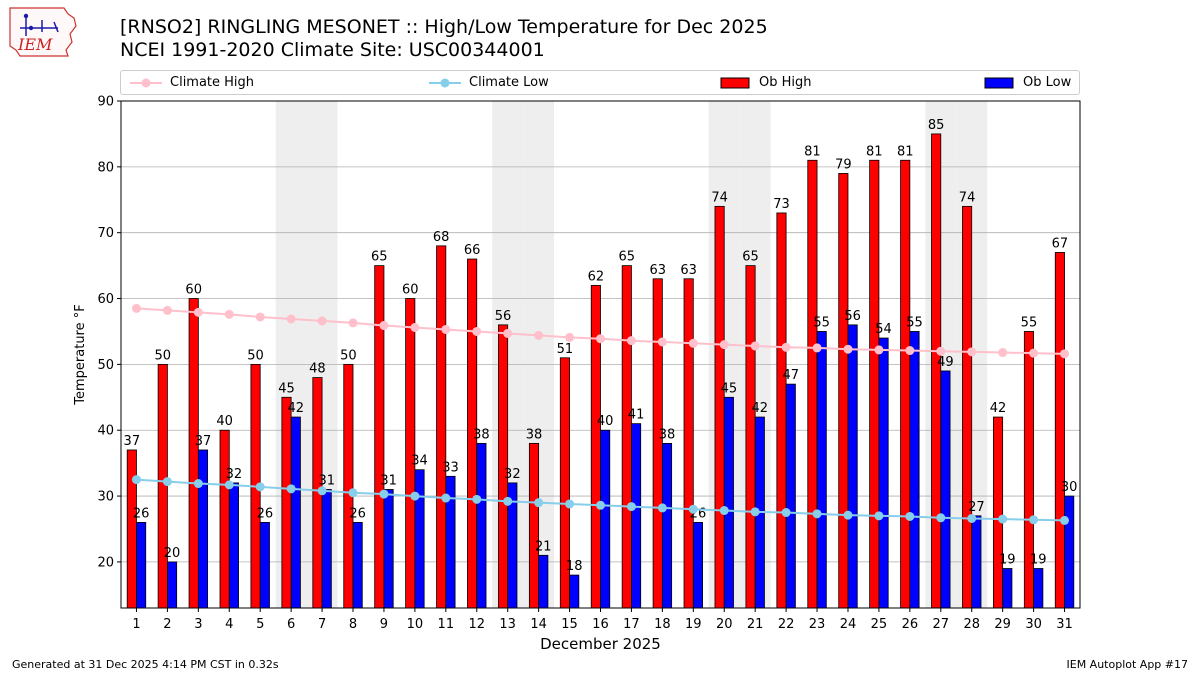 The width and height of the screenshot is (1200, 675). Describe the element at coordinates (724, 624) in the screenshot. I see `x-tick-label: 20` at that location.